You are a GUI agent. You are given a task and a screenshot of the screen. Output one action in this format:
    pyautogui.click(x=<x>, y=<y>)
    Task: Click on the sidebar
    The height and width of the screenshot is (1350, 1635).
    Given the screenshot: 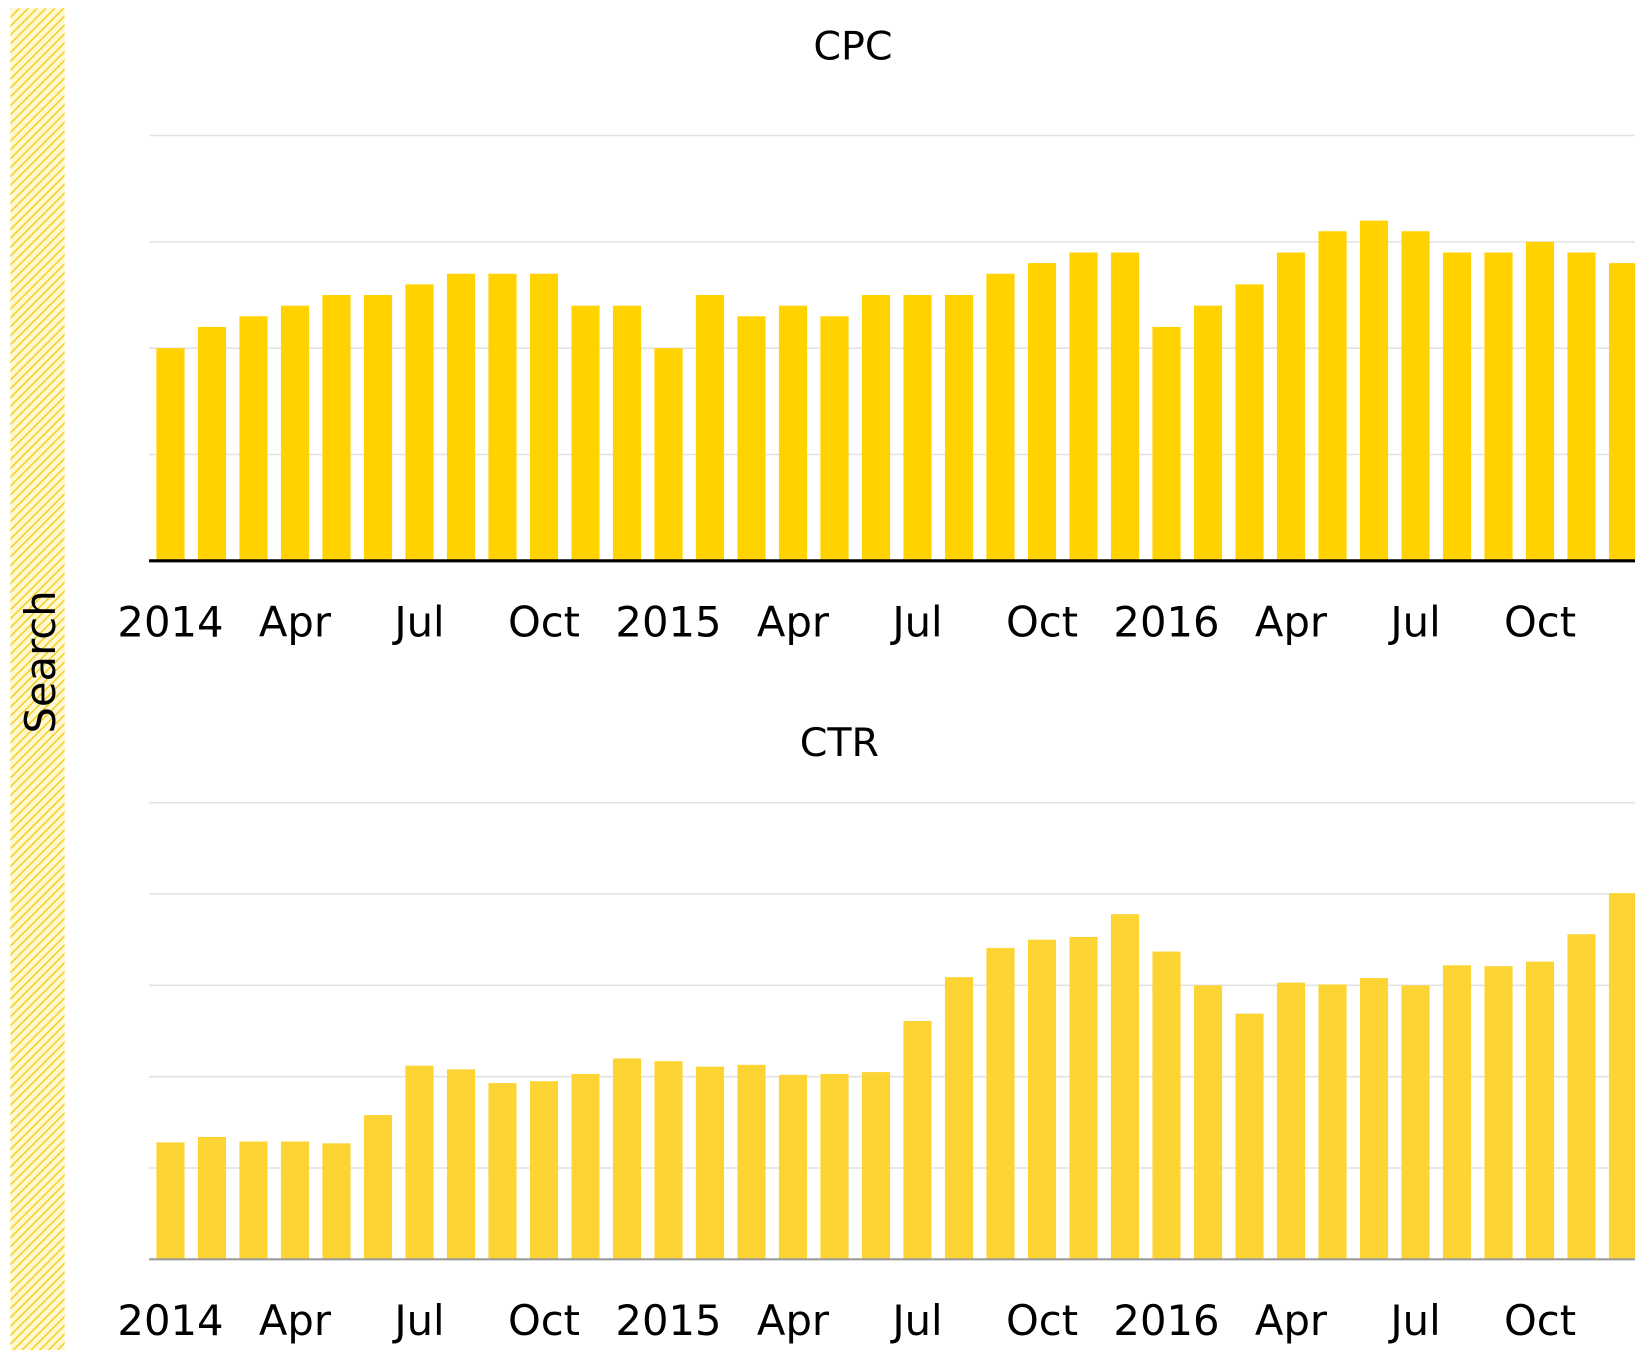 What is the action you would take?
    pyautogui.click(x=37, y=679)
    